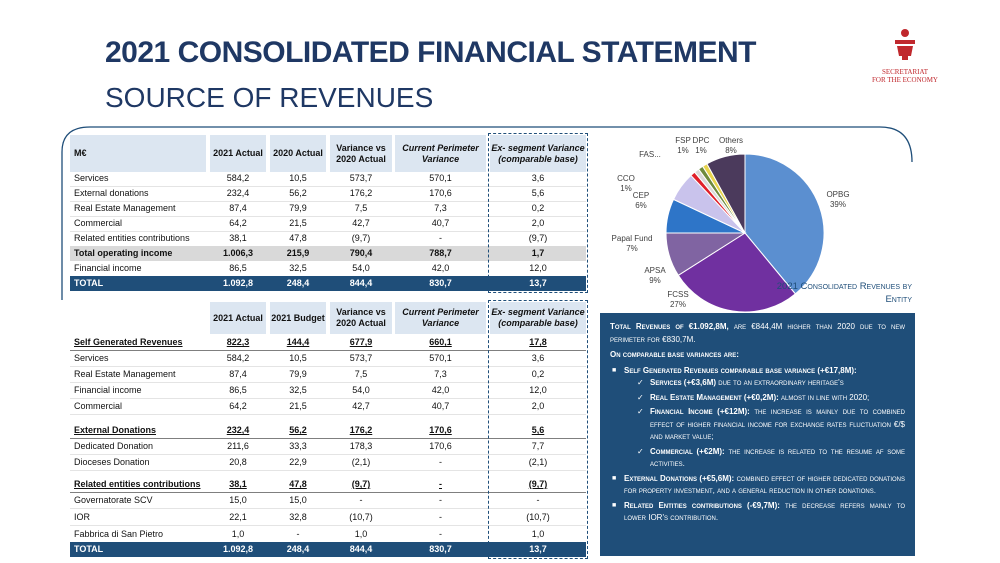 The image size is (1000, 563). What do you see at coordinates (431, 52) in the screenshot?
I see `title: 2021 CONSOLIDATED FINANCIAL STATEMENT` at bounding box center [431, 52].